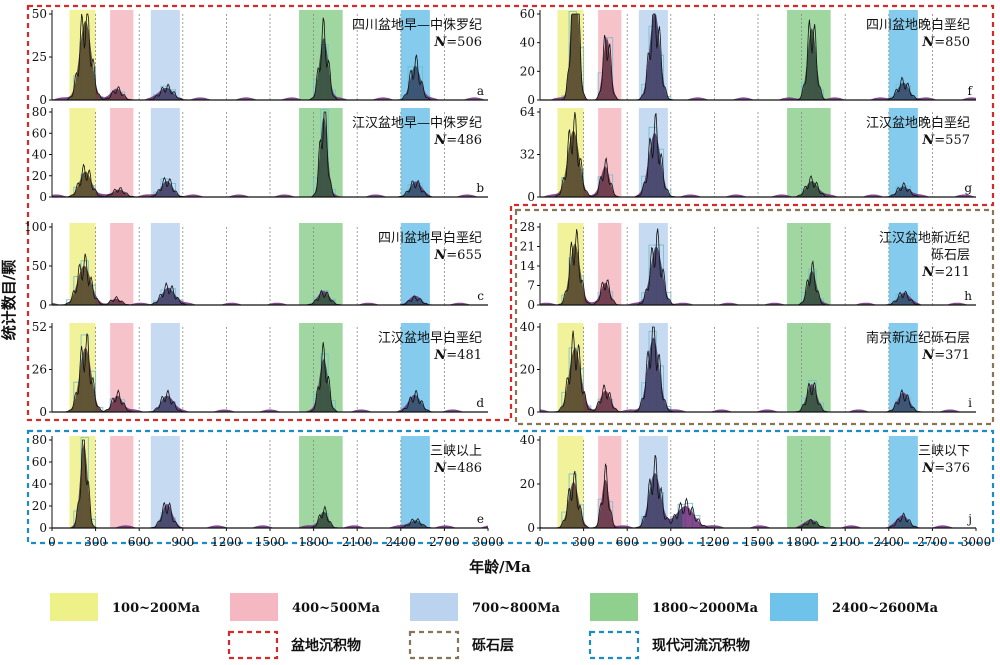 This screenshot has width=1000, height=665. I want to click on sample-count: N=371, so click(945, 355).